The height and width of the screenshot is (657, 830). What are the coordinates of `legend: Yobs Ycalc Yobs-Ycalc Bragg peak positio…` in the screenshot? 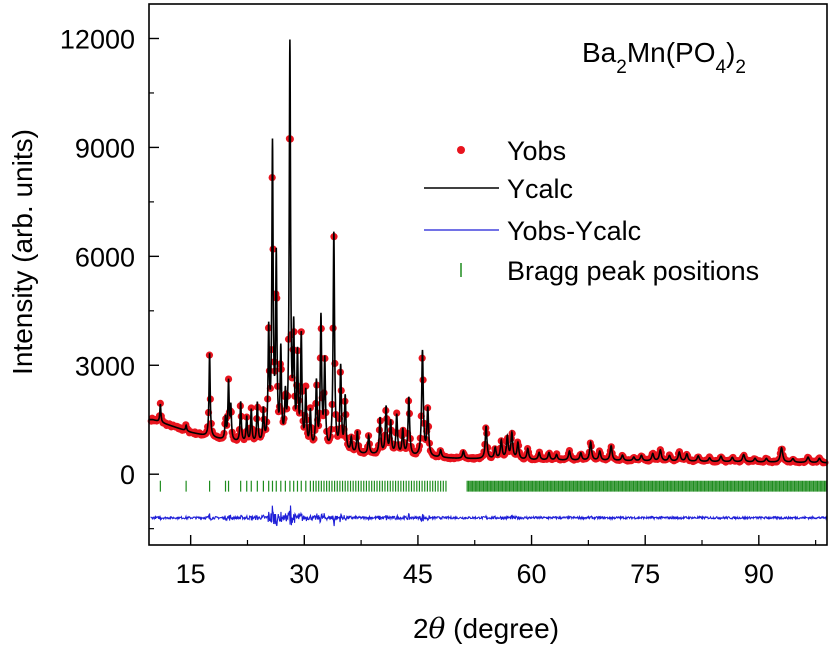 It's located at (591, 211).